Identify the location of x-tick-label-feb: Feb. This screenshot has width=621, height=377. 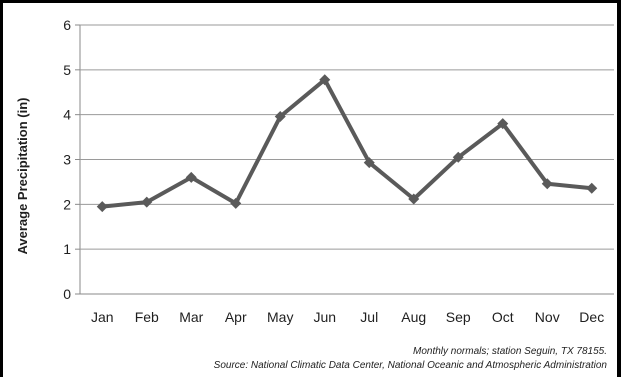
(147, 317).